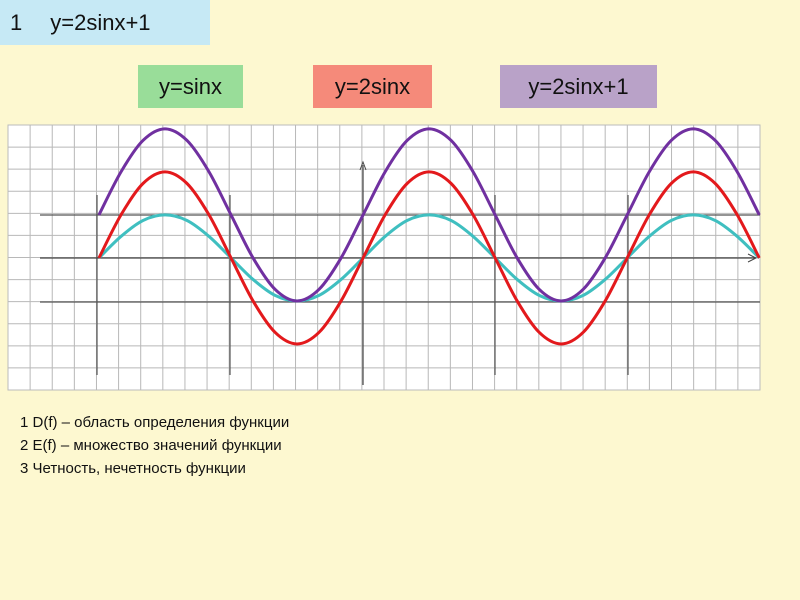 The image size is (800, 600). I want to click on header-title: y=2sinx+1, so click(100, 22).